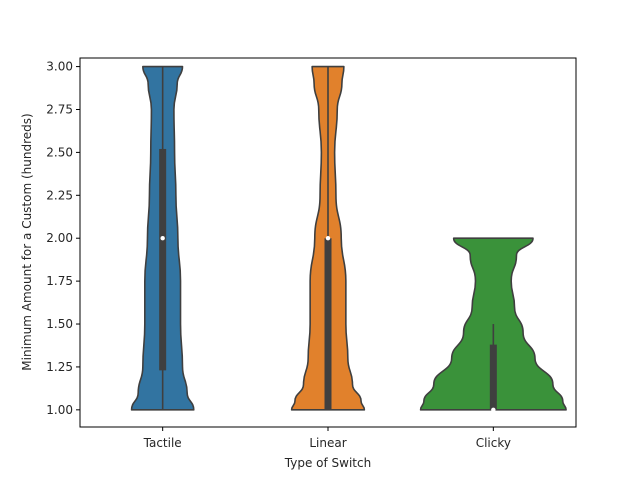 The image size is (640, 480). Describe the element at coordinates (59, 67) in the screenshot. I see `y-tick-label: 3.00` at that location.